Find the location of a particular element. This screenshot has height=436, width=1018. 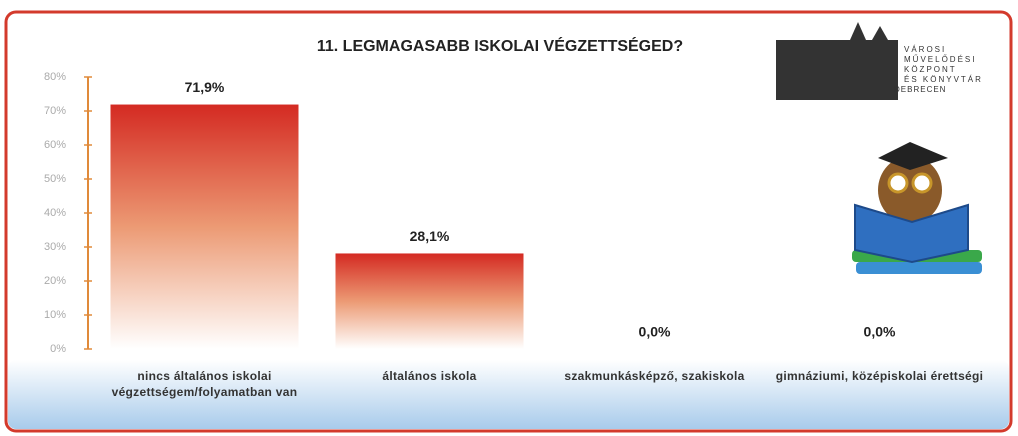

logo-text: VÁROSI is located at coordinates (925, 49).